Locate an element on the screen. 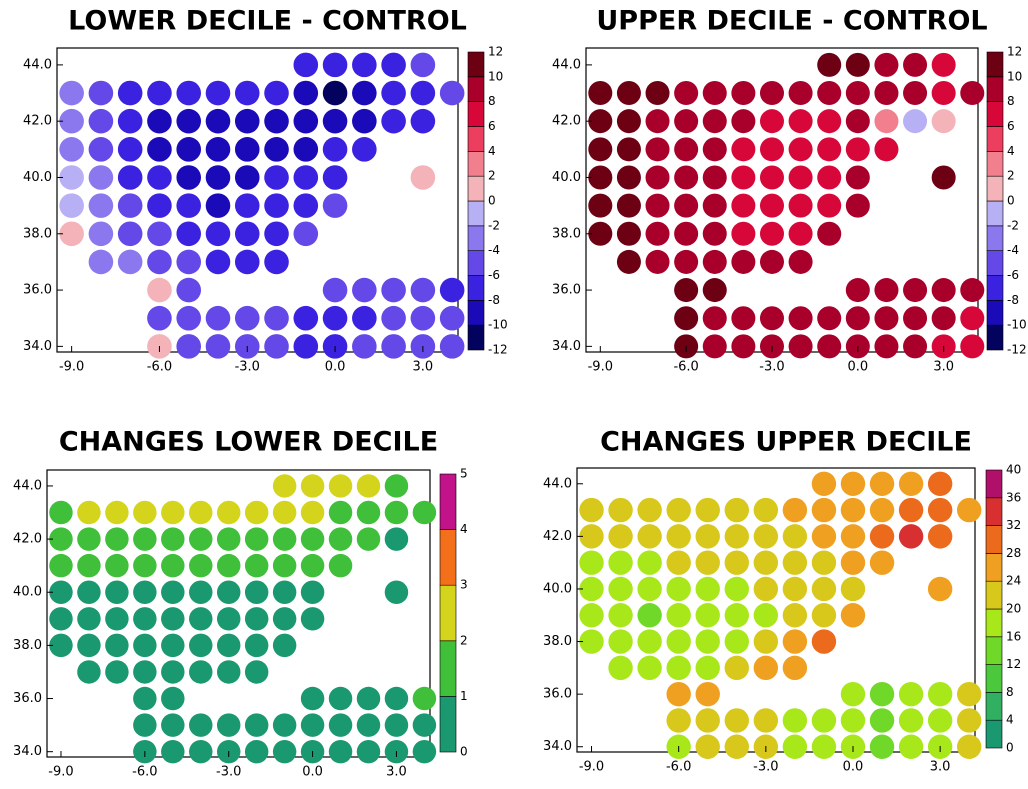 The height and width of the screenshot is (789, 1028). colorbar-label: -6 is located at coordinates (1013, 275).